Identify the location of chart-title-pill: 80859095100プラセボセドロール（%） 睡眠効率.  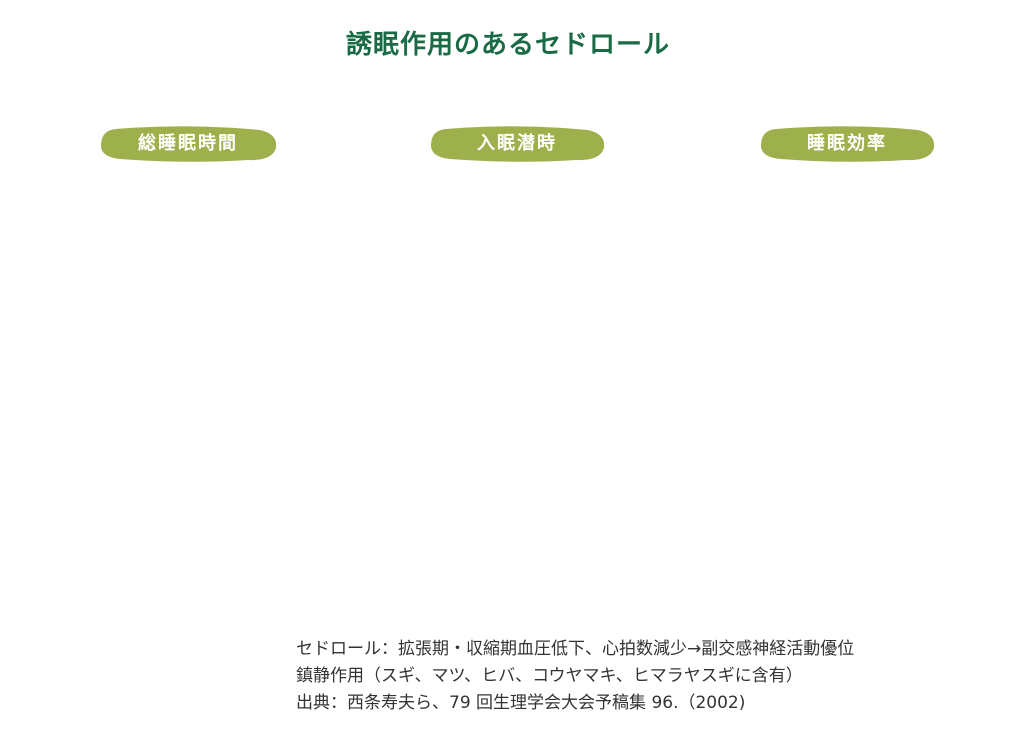
(847, 144).